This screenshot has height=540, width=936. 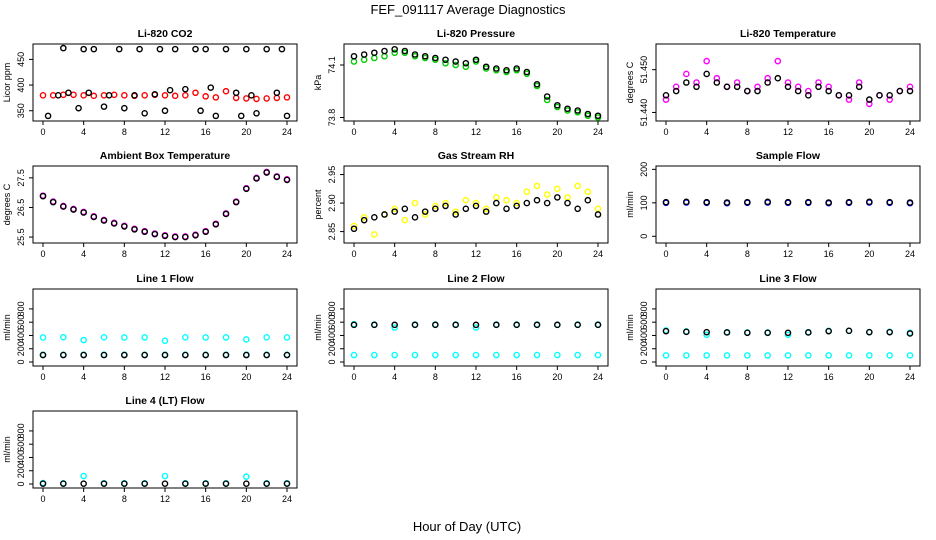 I want to click on y-tick-label: 200, so click(x=644, y=169).